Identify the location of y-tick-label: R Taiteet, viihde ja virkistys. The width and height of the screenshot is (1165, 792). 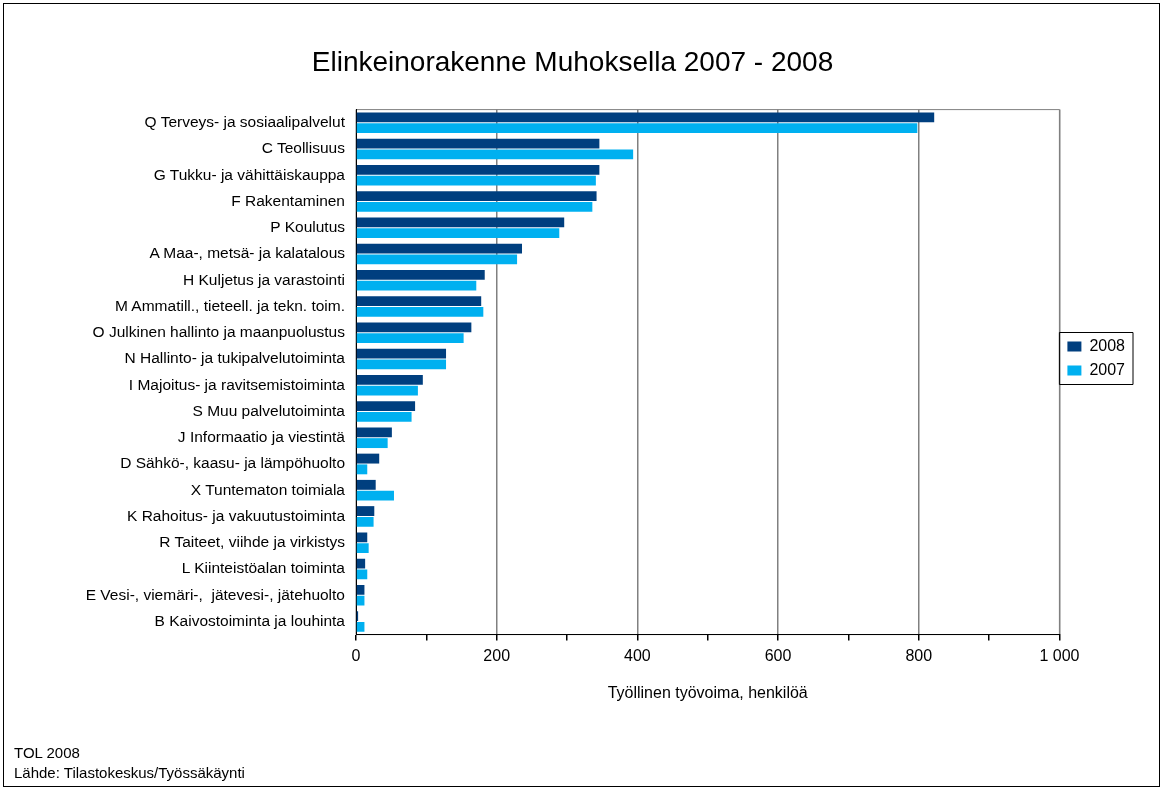
(252, 542).